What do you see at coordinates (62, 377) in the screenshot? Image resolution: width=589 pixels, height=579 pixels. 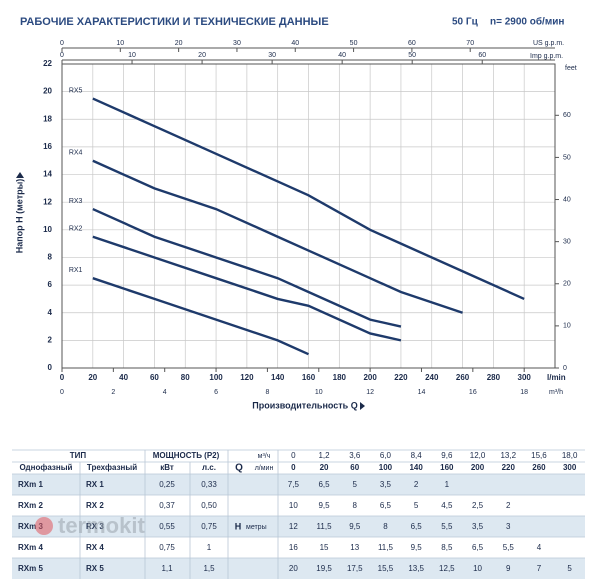 I see `x-tick-label: 0` at bounding box center [62, 377].